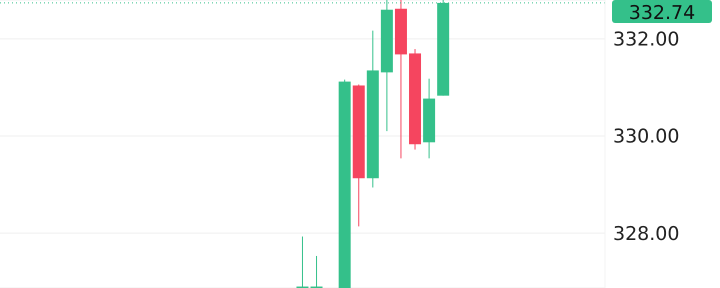  What do you see at coordinates (662, 13) in the screenshot?
I see `ref-line-label: 332.74` at bounding box center [662, 13].